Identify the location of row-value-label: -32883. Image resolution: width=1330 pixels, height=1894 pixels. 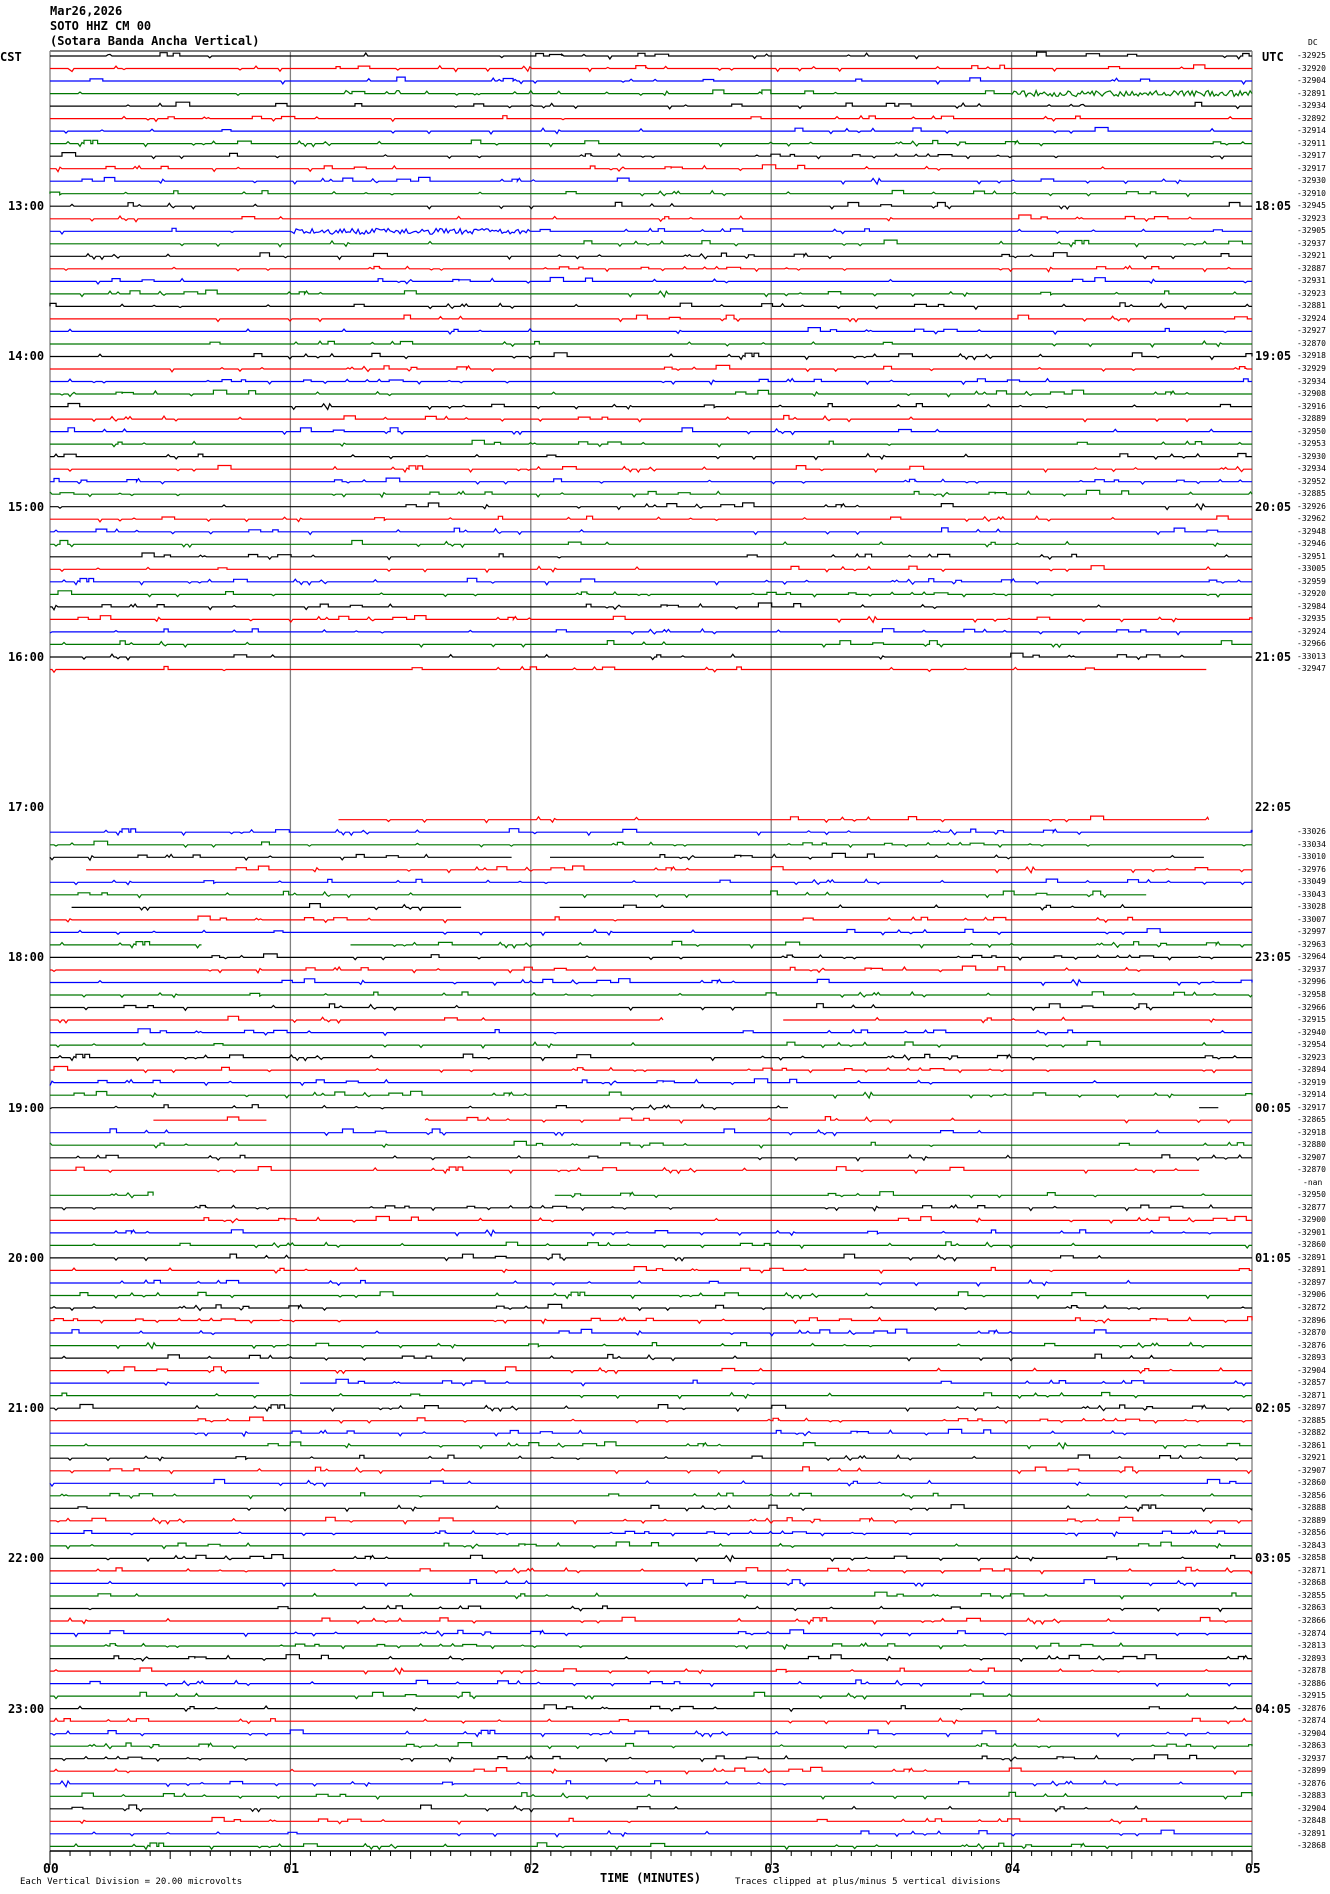
(1311, 1796).